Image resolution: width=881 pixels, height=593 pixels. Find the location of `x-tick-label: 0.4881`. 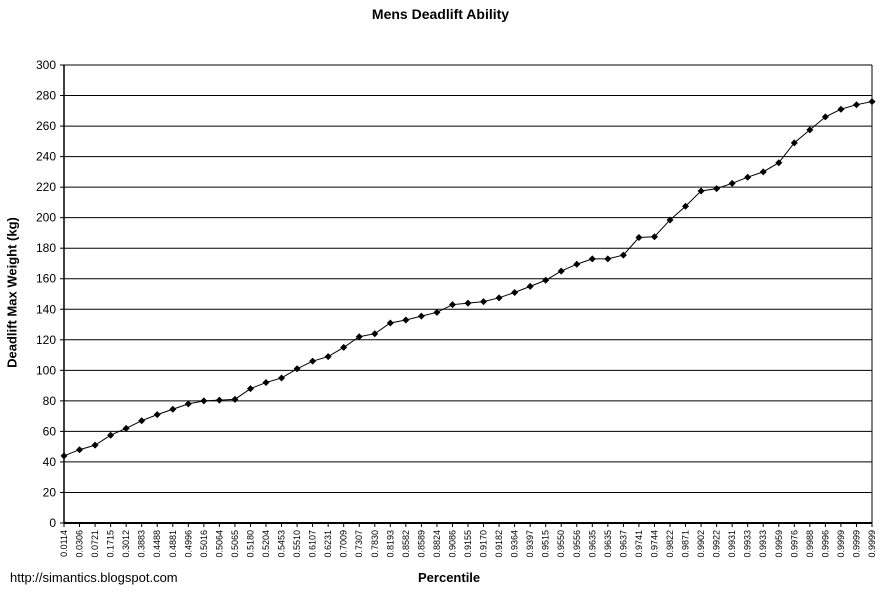

x-tick-label: 0.4881 is located at coordinates (173, 544).